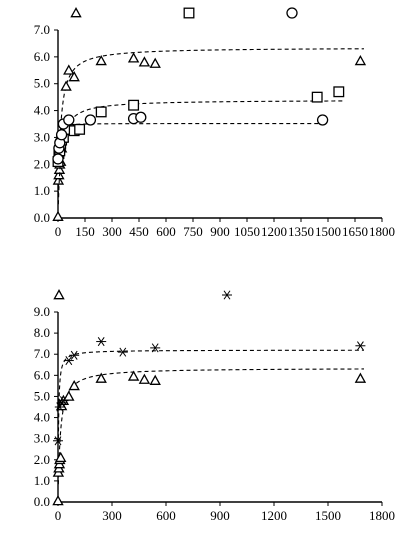  What do you see at coordinates (193, 231) in the screenshot?
I see `x-tick-label: 750` at bounding box center [193, 231].